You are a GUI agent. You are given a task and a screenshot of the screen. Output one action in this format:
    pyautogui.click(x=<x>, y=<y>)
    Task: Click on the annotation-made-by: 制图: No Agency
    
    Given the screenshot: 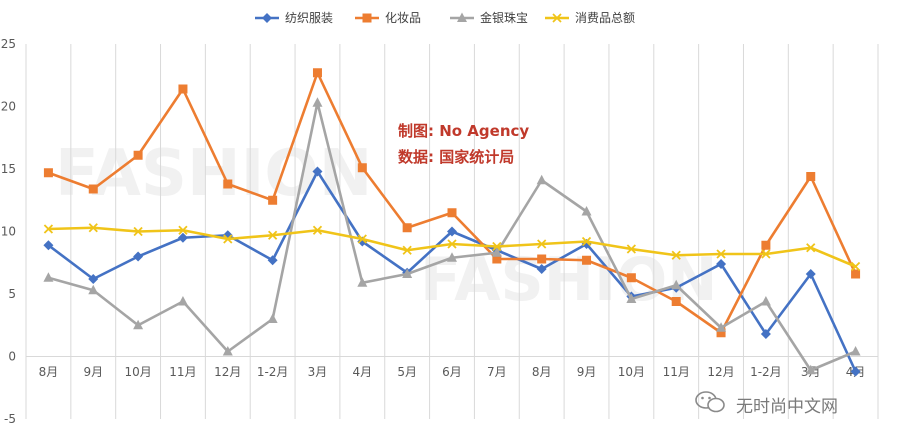 What is the action you would take?
    pyautogui.click(x=463, y=131)
    